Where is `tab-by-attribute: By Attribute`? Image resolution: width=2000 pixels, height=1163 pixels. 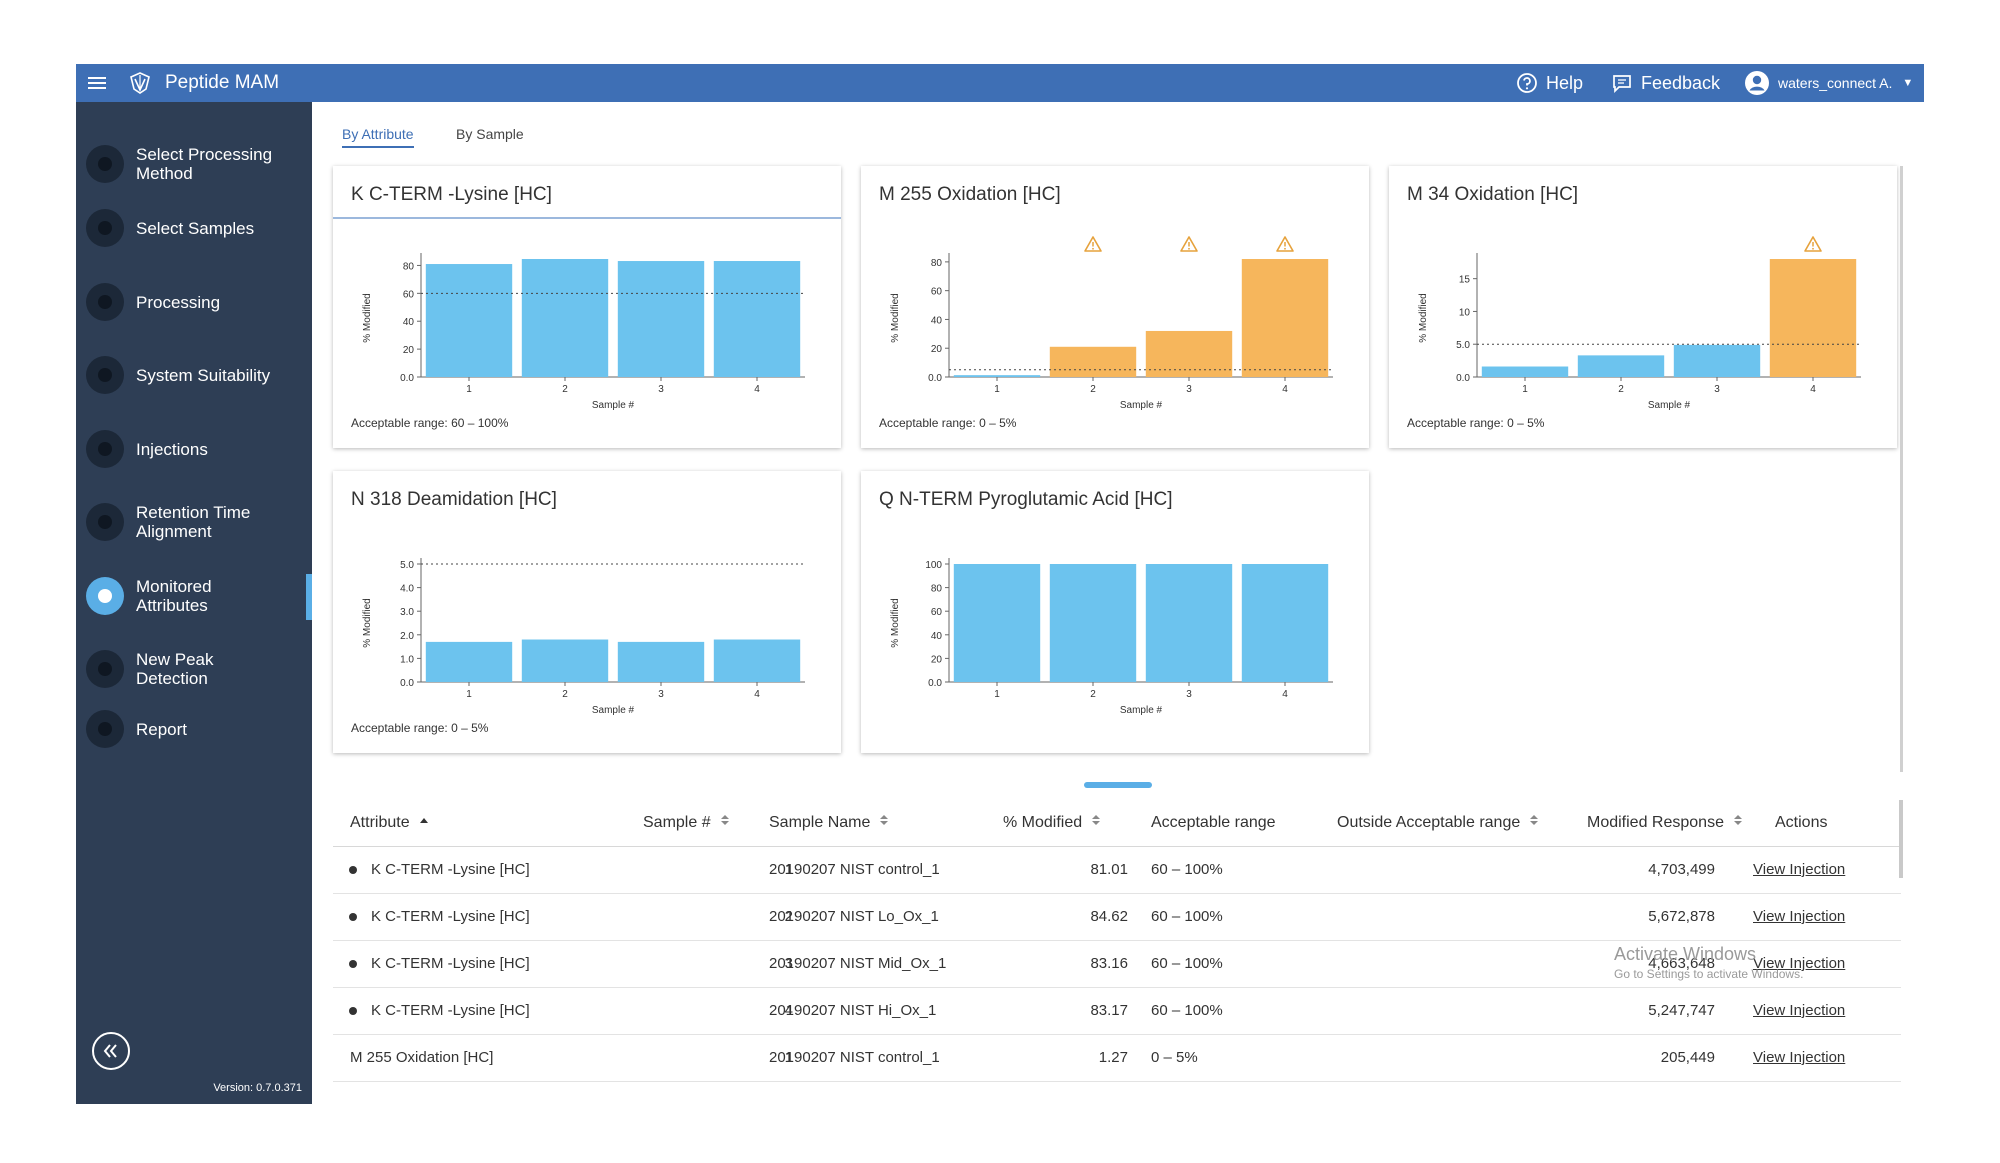 tab-by-attribute: By Attribute is located at coordinates (378, 137).